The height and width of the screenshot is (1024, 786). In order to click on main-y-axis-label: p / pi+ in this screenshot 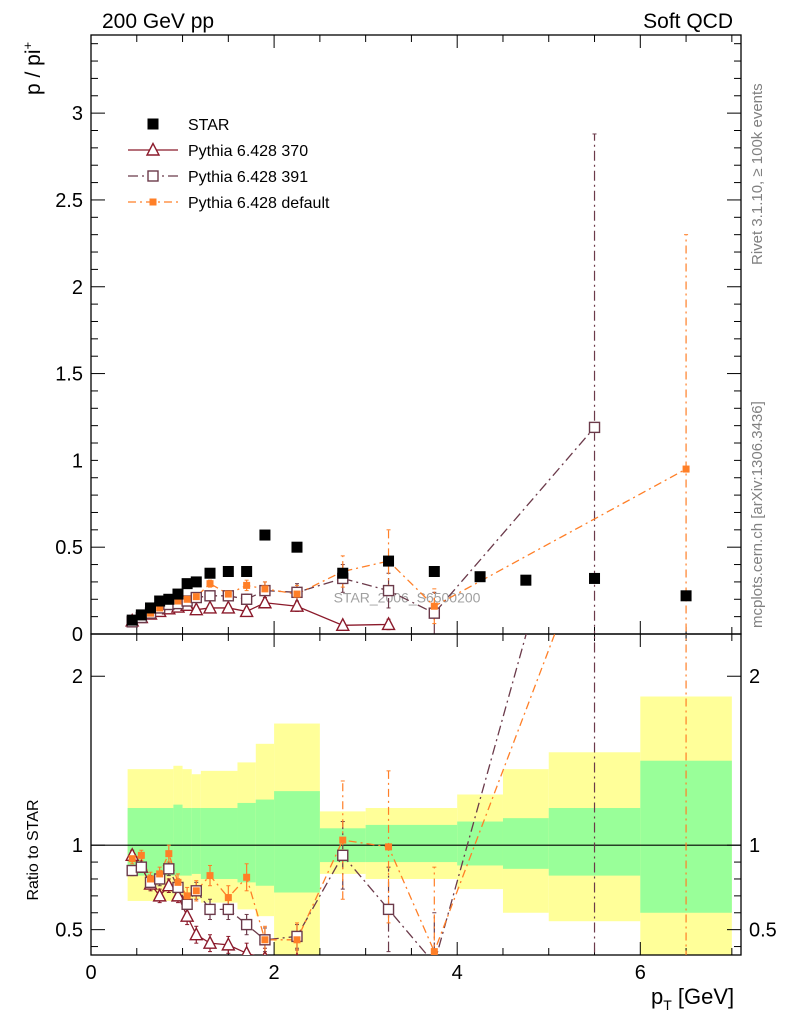, I will do `click(32, 68)`.